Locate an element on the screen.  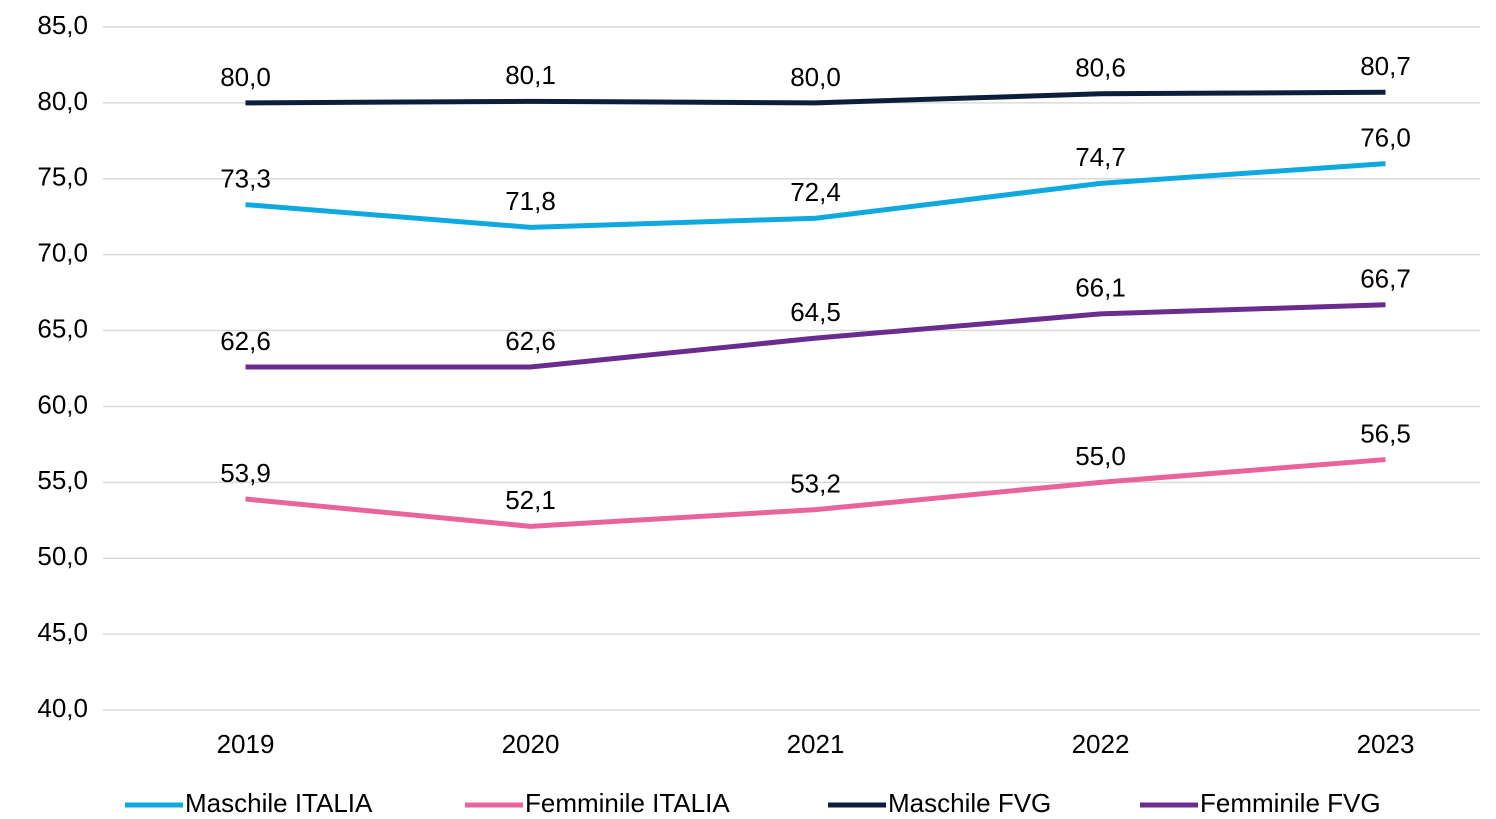
data-label: 66,7 is located at coordinates (1385, 279).